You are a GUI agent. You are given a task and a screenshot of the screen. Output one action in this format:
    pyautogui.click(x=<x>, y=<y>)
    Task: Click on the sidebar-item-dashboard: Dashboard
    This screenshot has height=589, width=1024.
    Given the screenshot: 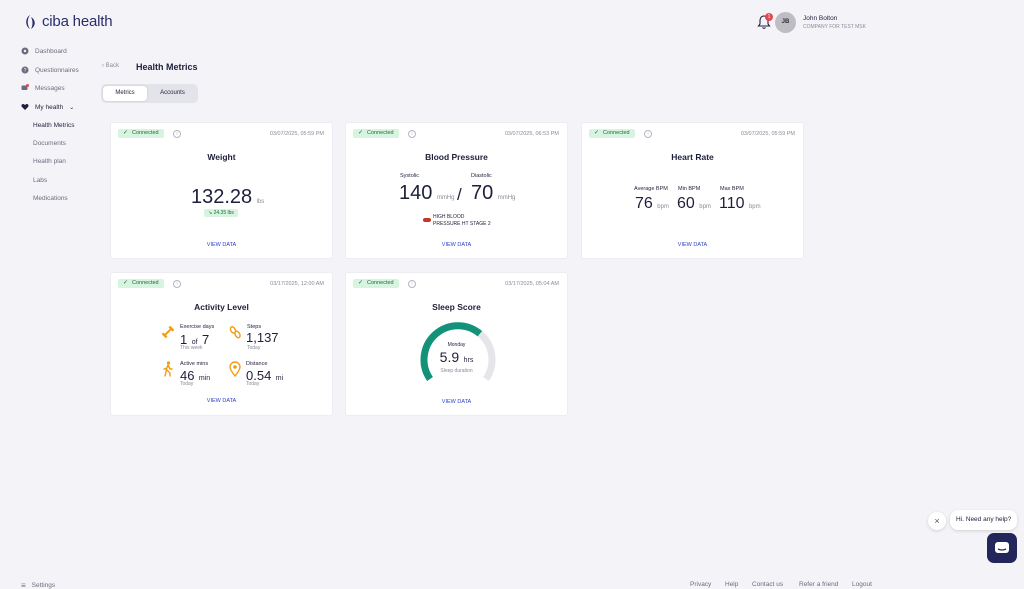 What is the action you would take?
    pyautogui.click(x=44, y=51)
    